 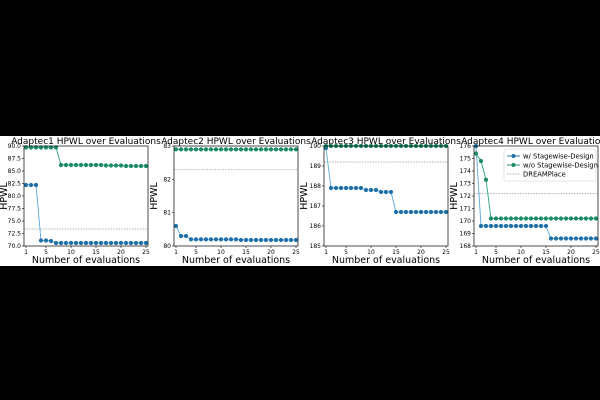 I want to click on x-tick-label: 20, so click(x=121, y=252).